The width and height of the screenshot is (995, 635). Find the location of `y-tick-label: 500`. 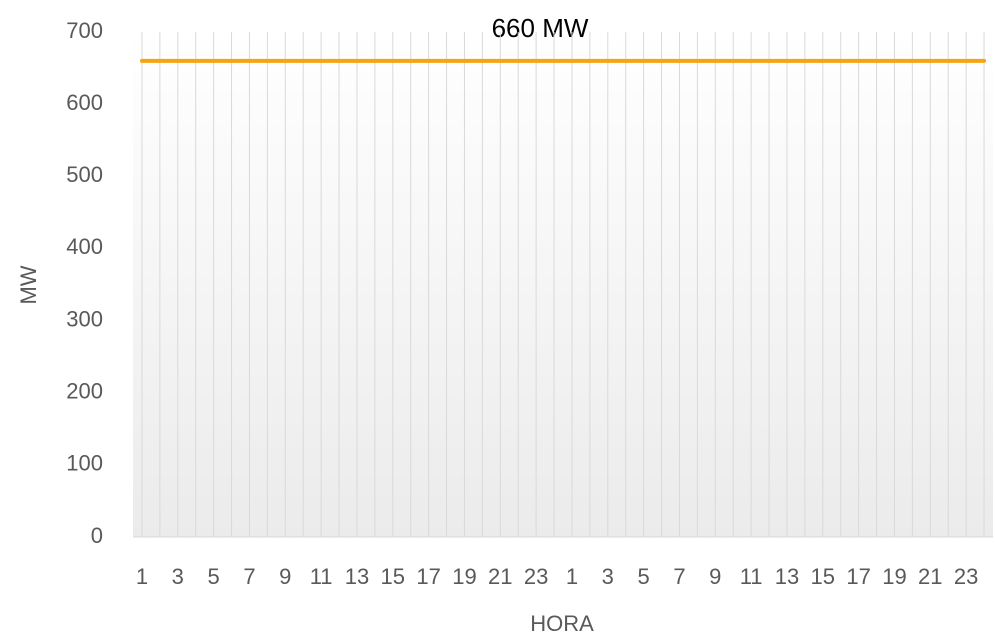

y-tick-label: 500 is located at coordinates (84, 174).